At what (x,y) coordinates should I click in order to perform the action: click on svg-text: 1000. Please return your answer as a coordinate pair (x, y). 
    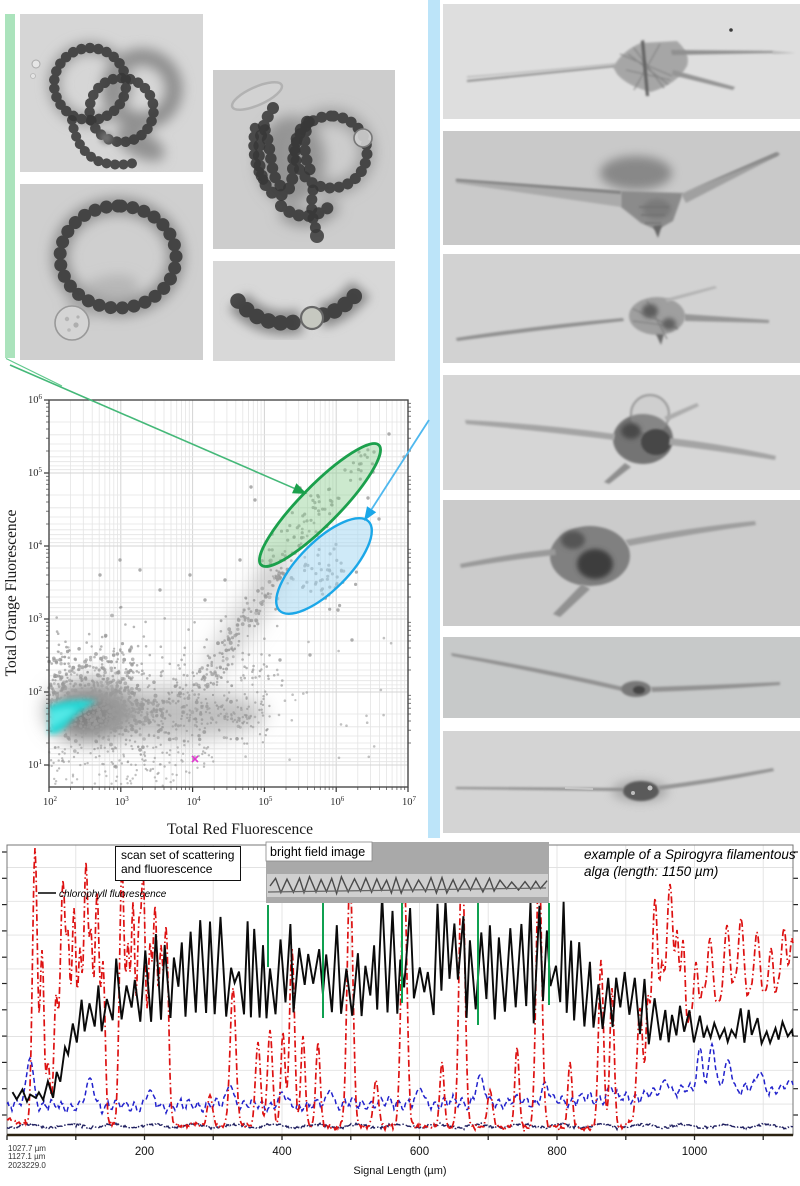
    Looking at the image, I should click on (695, 1152).